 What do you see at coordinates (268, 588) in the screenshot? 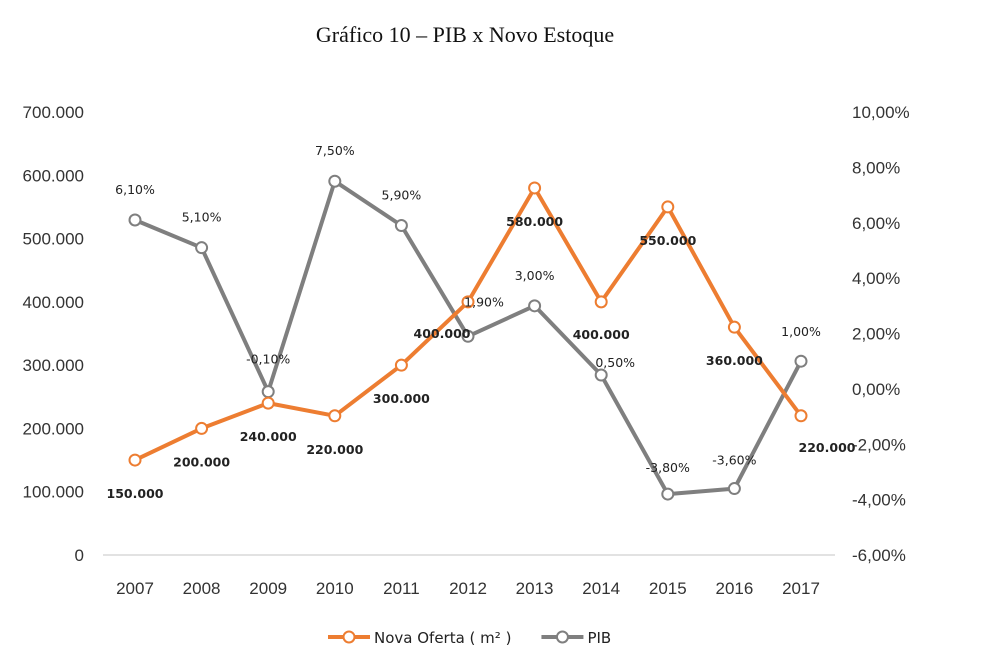
I see `x-tick-label: 2009` at bounding box center [268, 588].